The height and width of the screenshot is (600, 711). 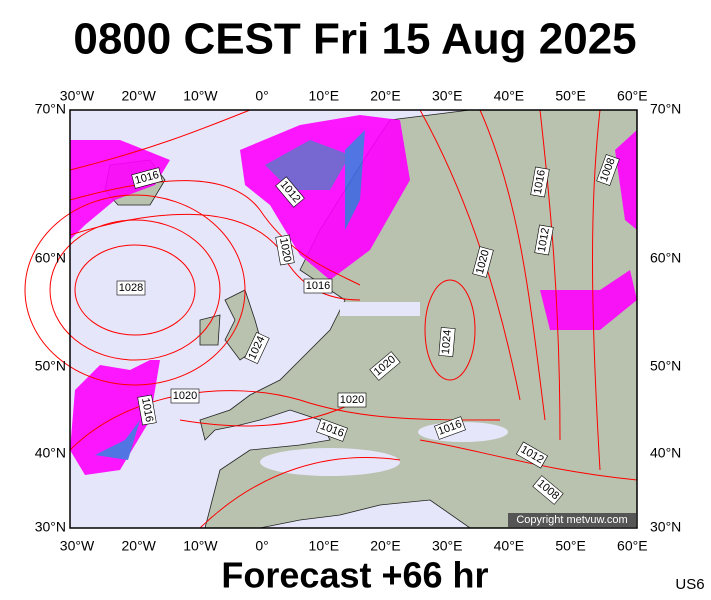 I want to click on lon-label-bottom: 40°E, so click(x=509, y=546).